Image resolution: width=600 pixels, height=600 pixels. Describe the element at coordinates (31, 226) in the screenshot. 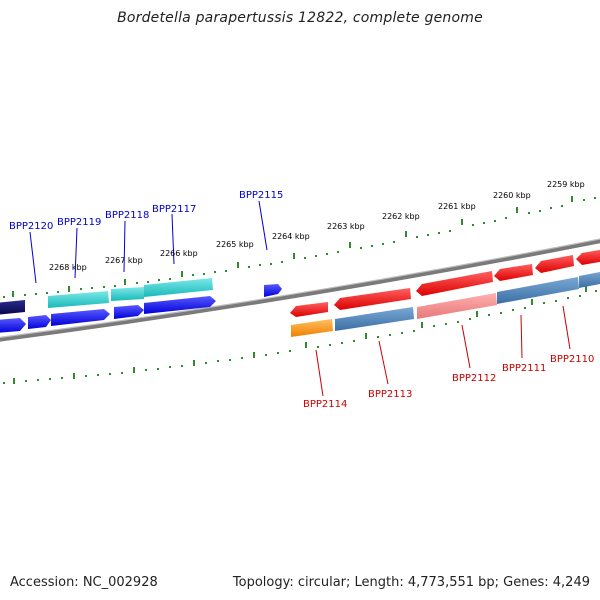

I see `gene-label-forward: BPP2120` at that location.